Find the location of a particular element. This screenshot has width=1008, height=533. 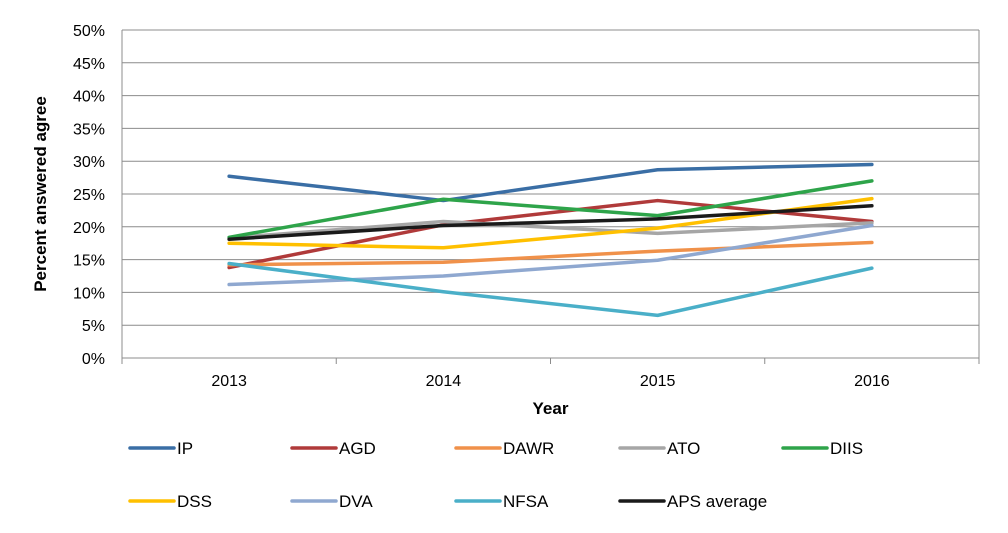

legend: IP AGD DAWR ATO DIIS DSS DVA NFSA APS average is located at coordinates (495, 475).